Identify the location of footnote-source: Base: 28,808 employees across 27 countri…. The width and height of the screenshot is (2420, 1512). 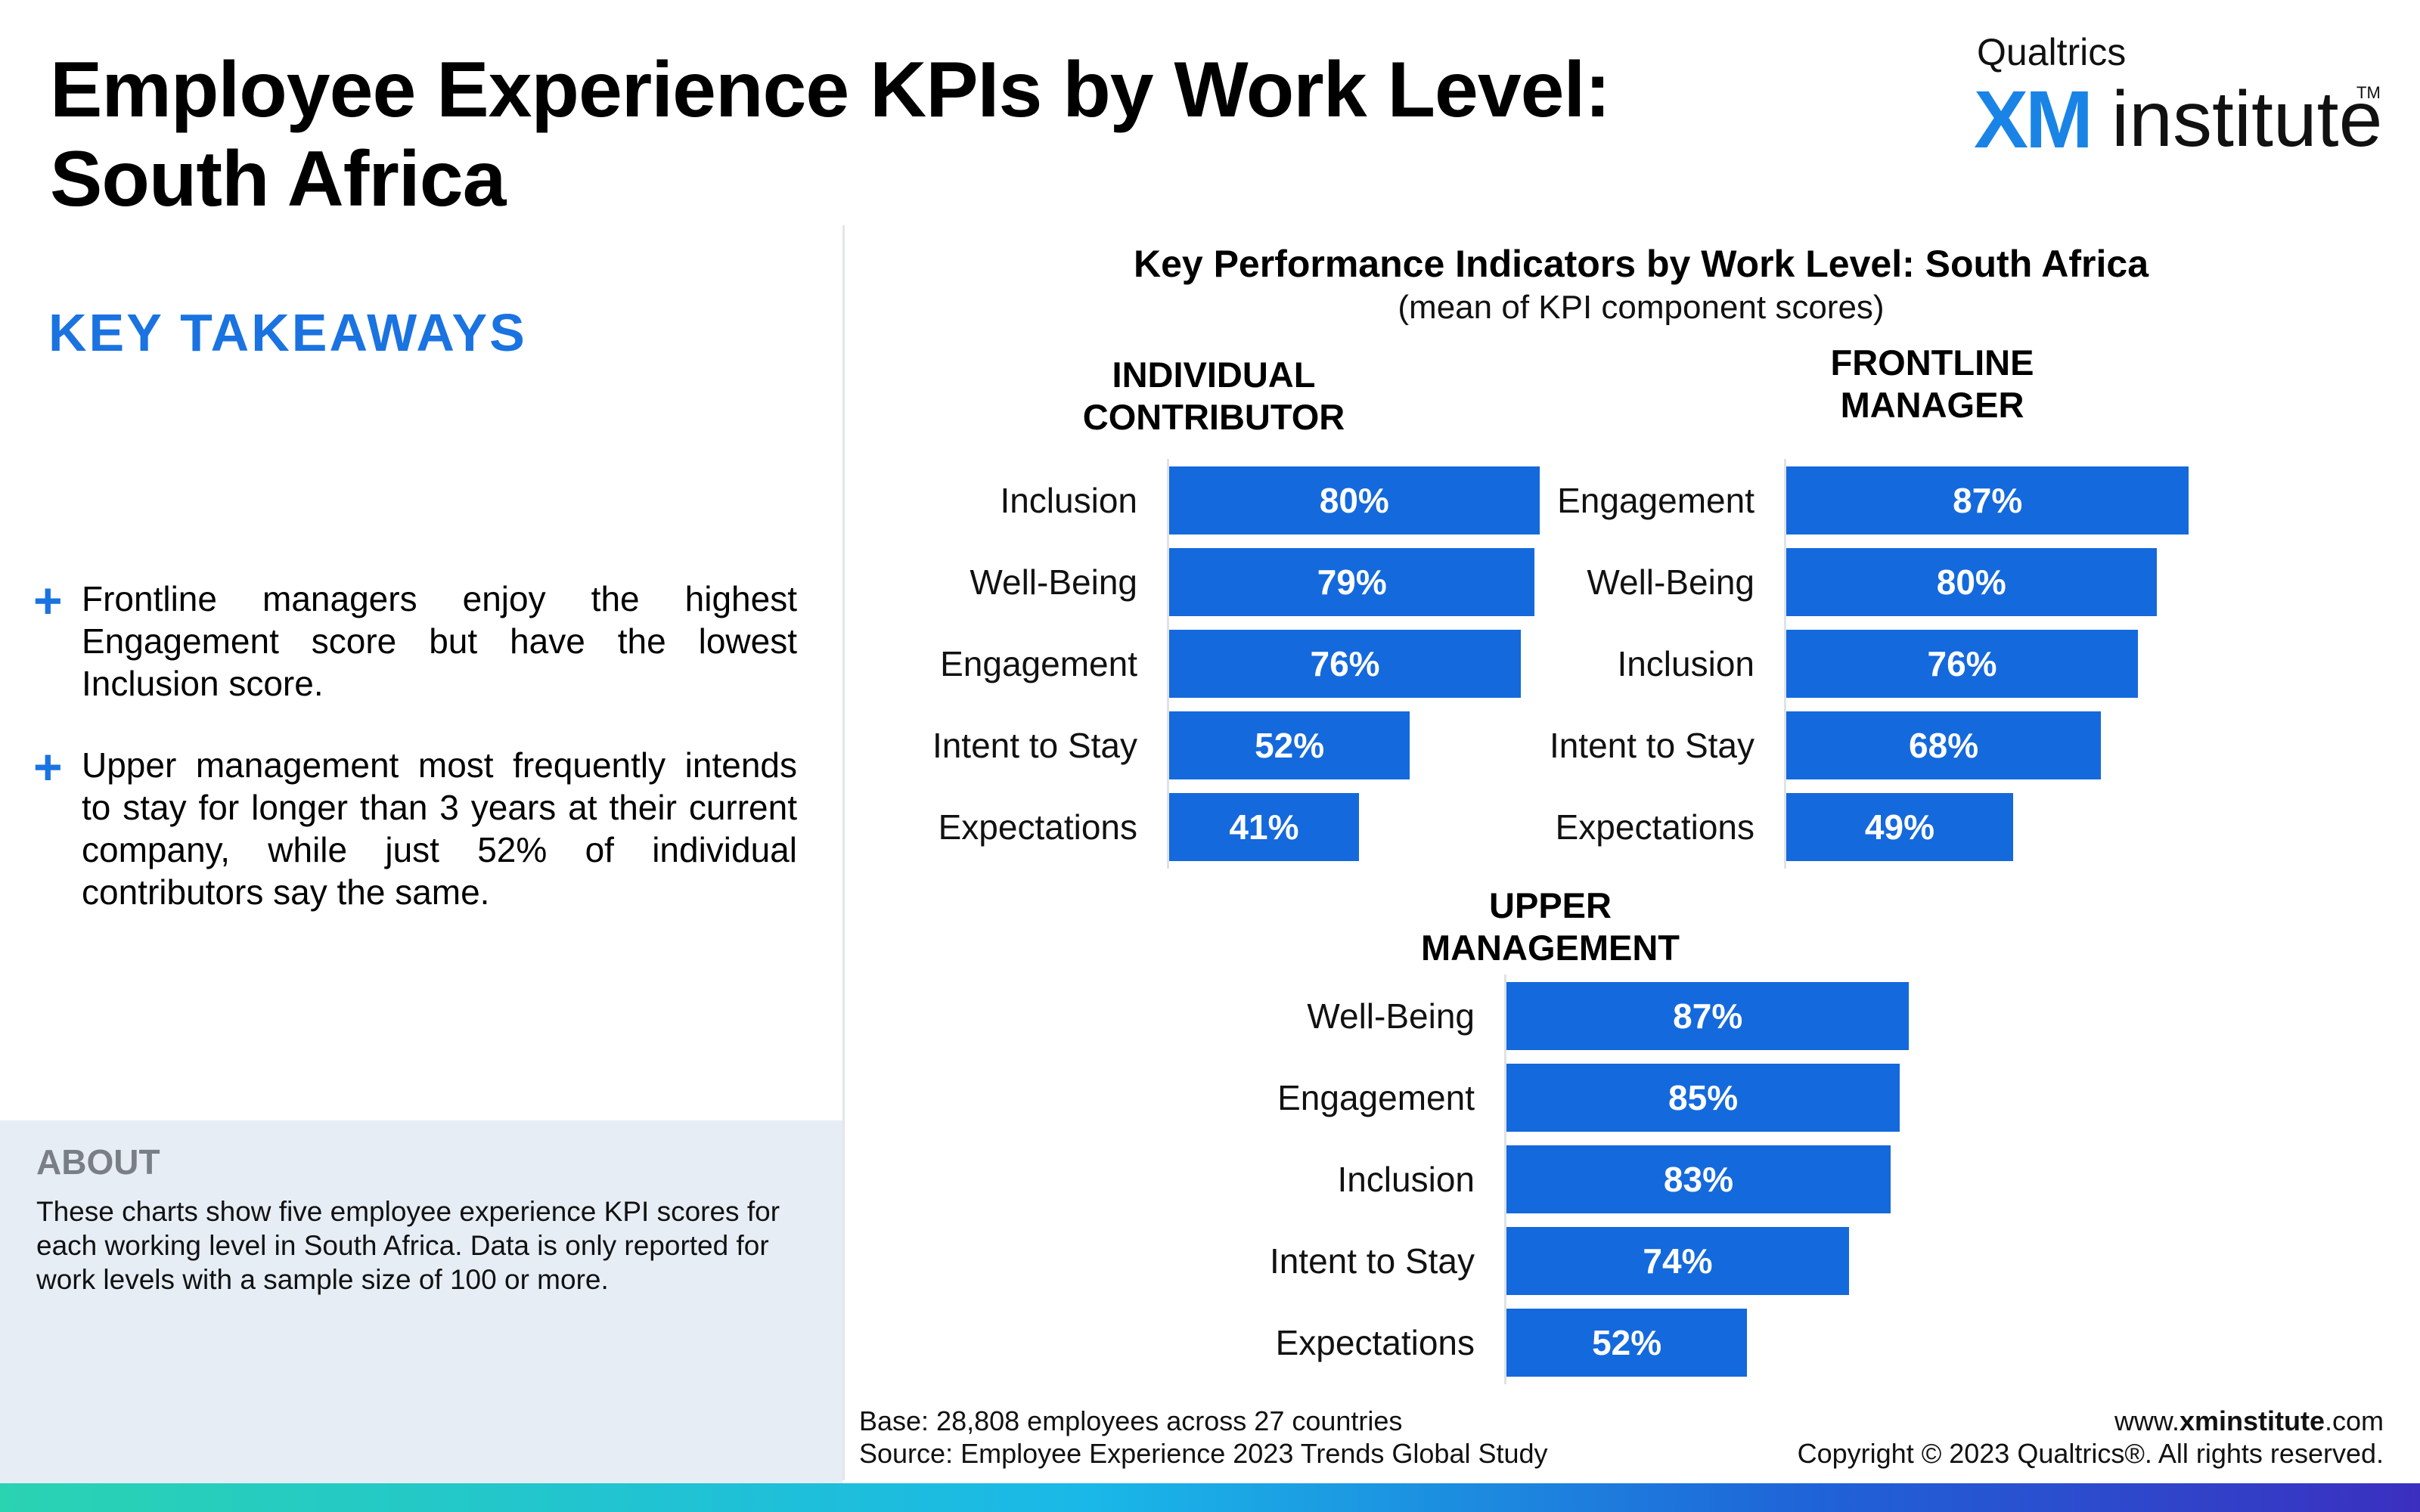
(1203, 1437).